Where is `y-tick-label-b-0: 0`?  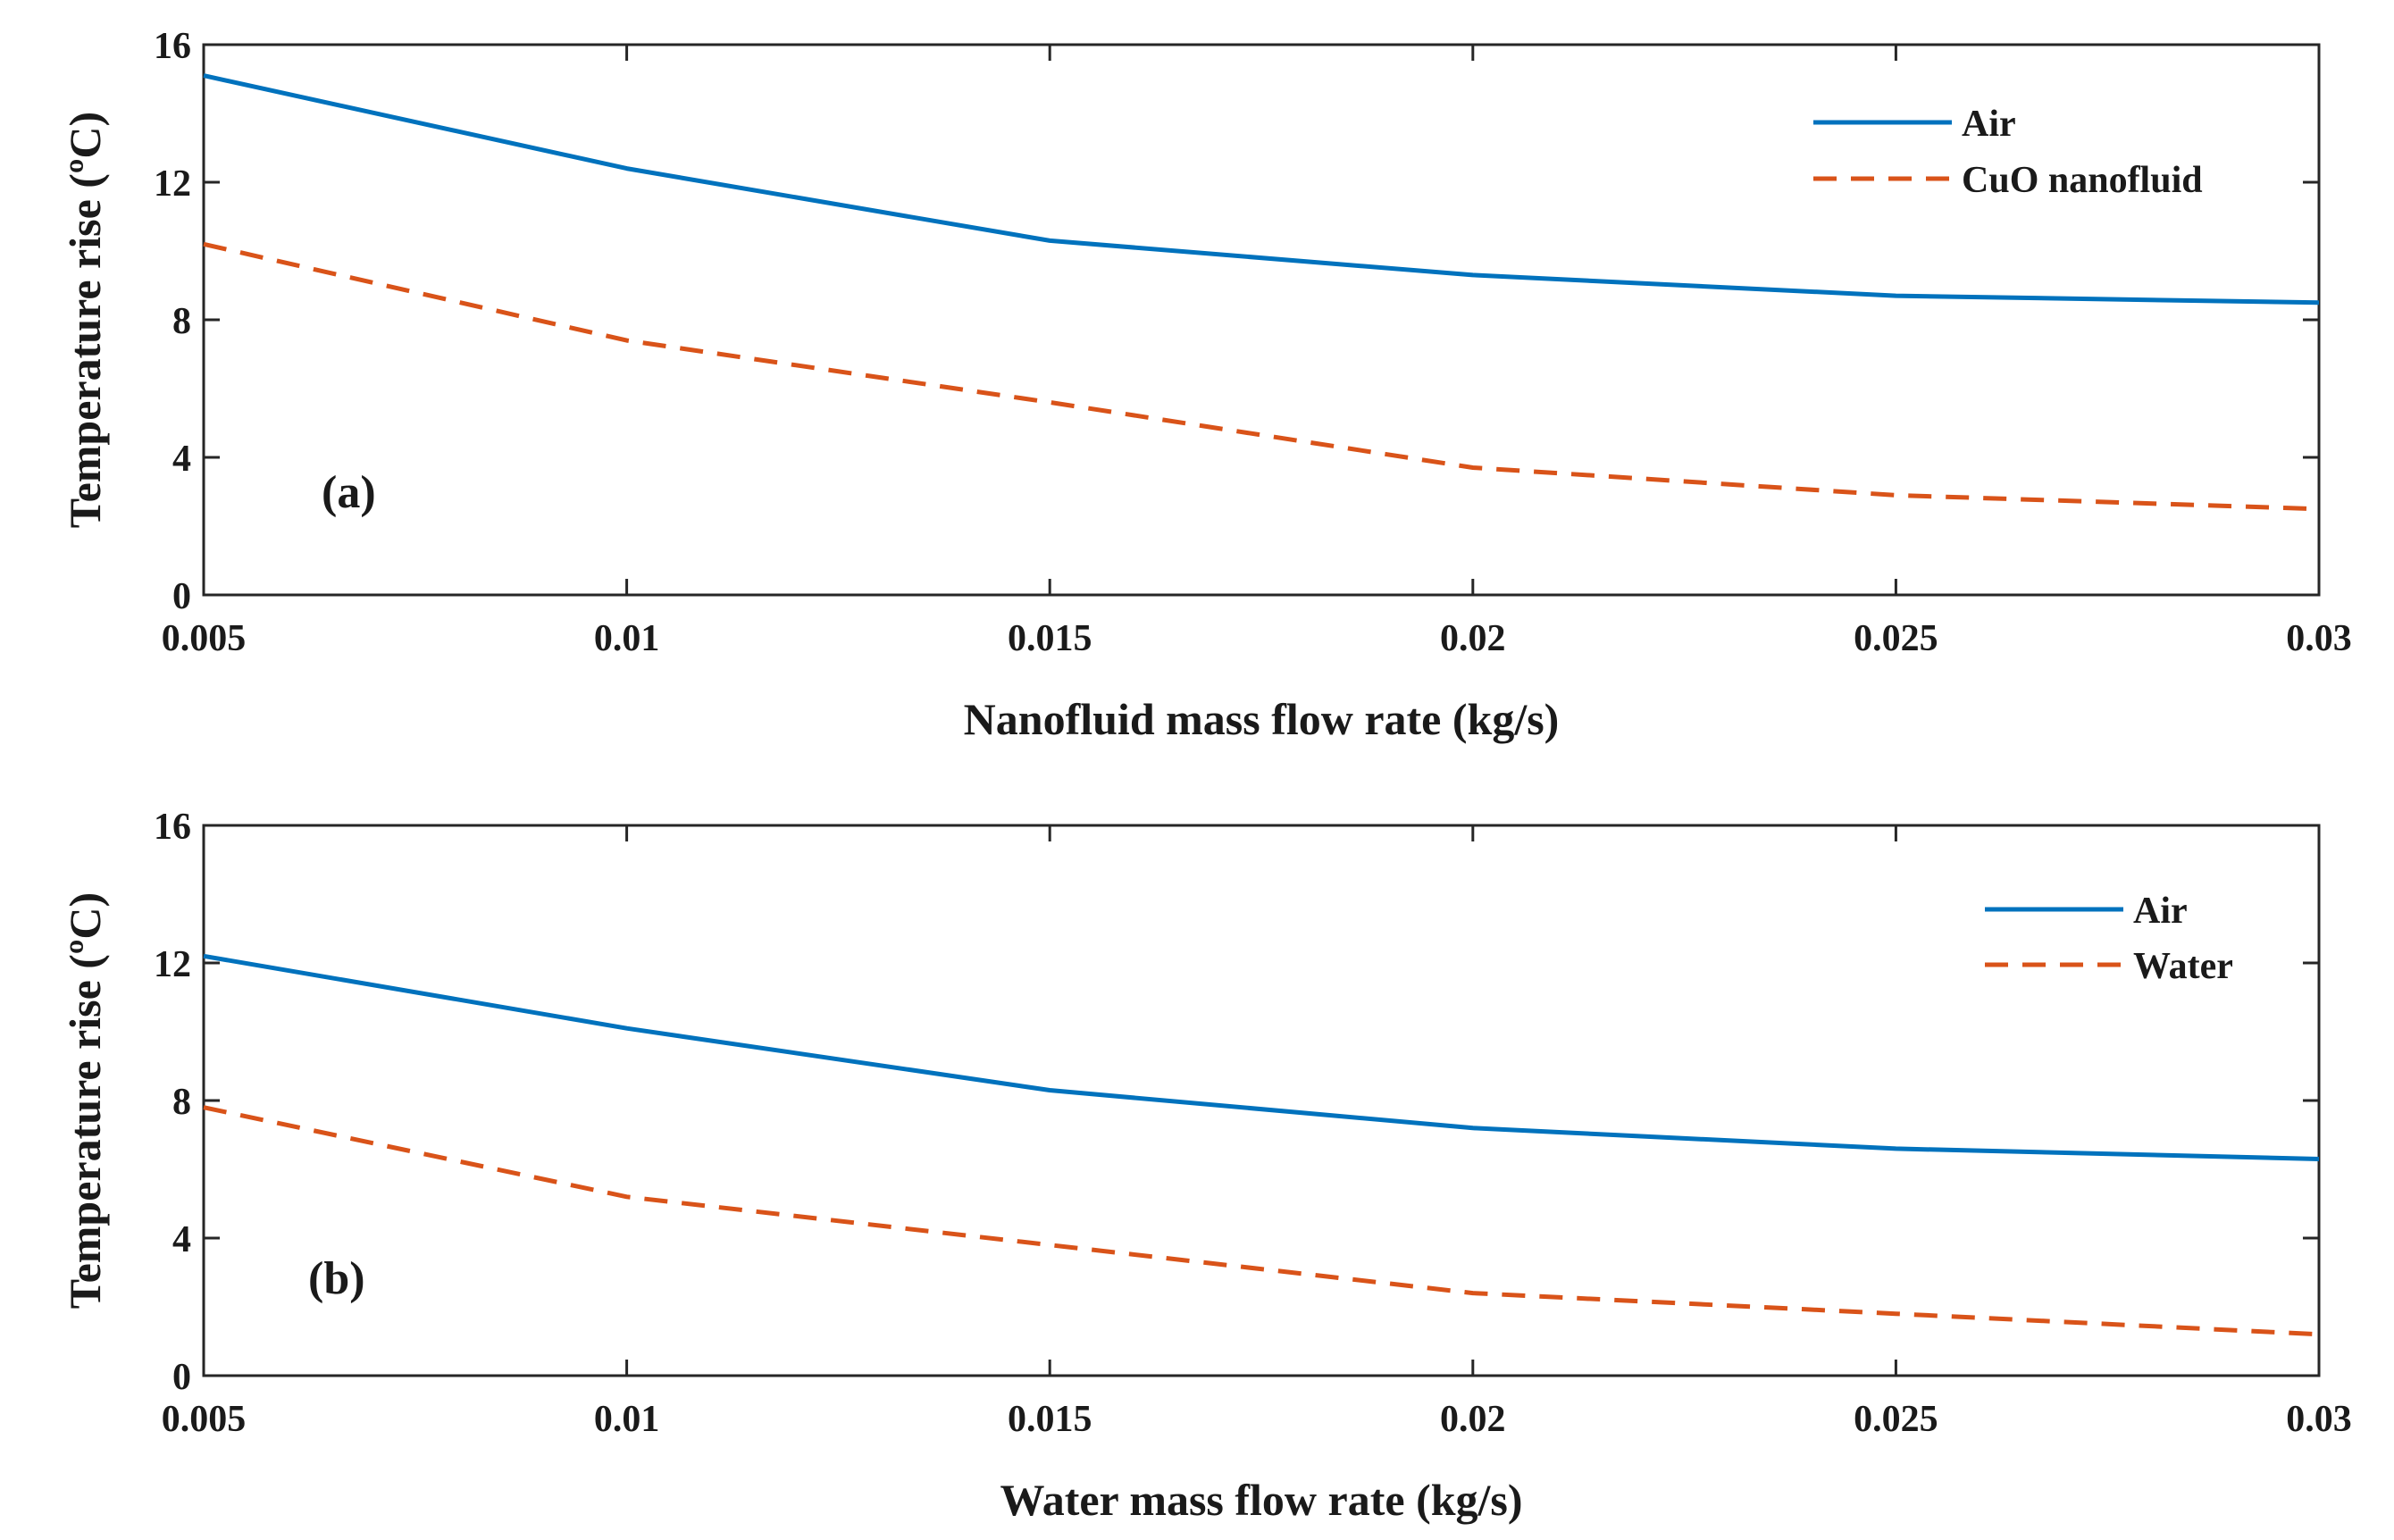 y-tick-label-b-0: 0 is located at coordinates (181, 1377).